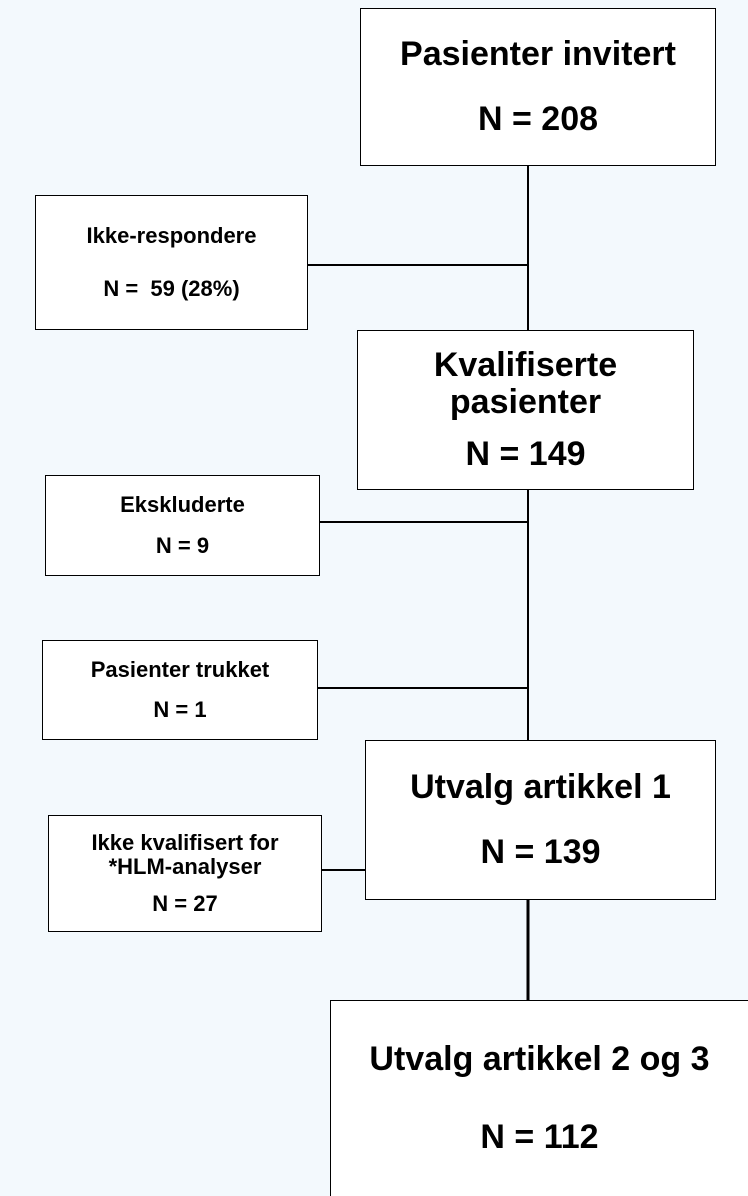 The width and height of the screenshot is (748, 1196). What do you see at coordinates (185, 843) in the screenshot?
I see `box-text: Ikke kvalifisert for` at bounding box center [185, 843].